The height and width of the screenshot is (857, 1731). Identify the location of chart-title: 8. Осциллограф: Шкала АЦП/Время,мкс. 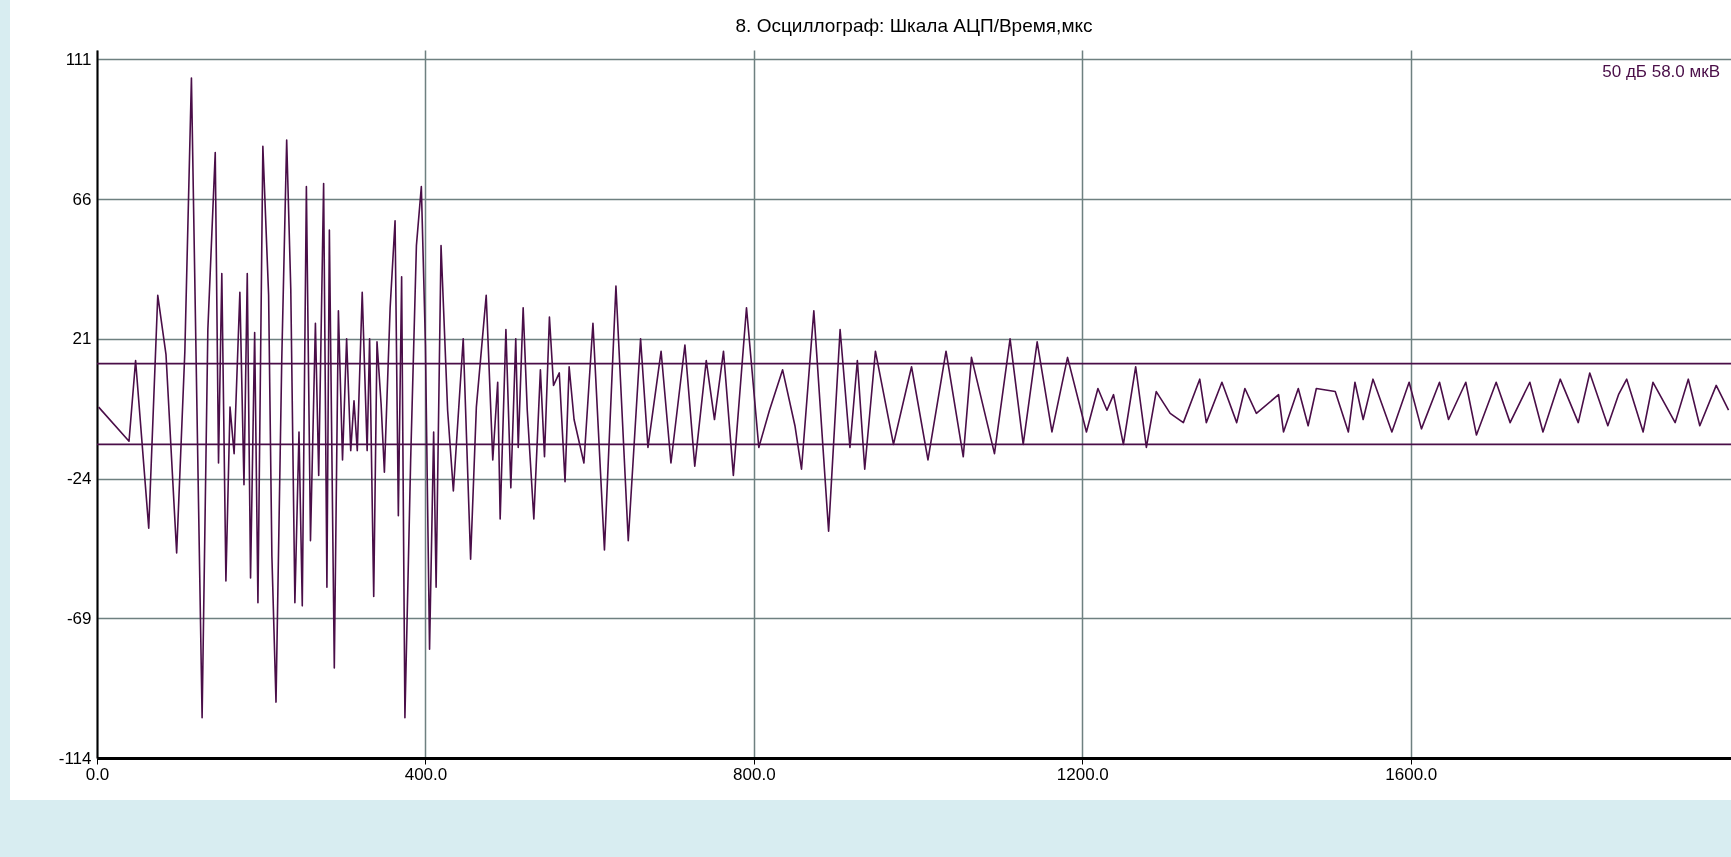
(914, 25).